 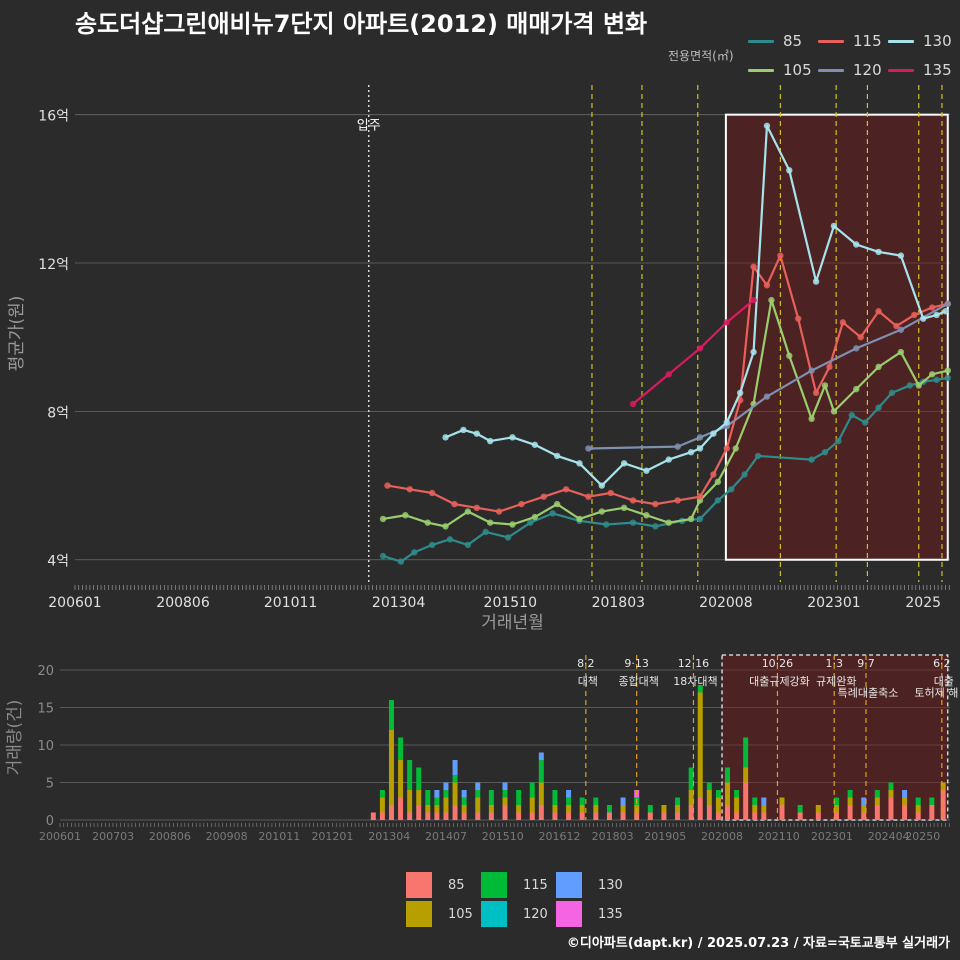 I want to click on vol-legend-label: 120, so click(x=535, y=914).